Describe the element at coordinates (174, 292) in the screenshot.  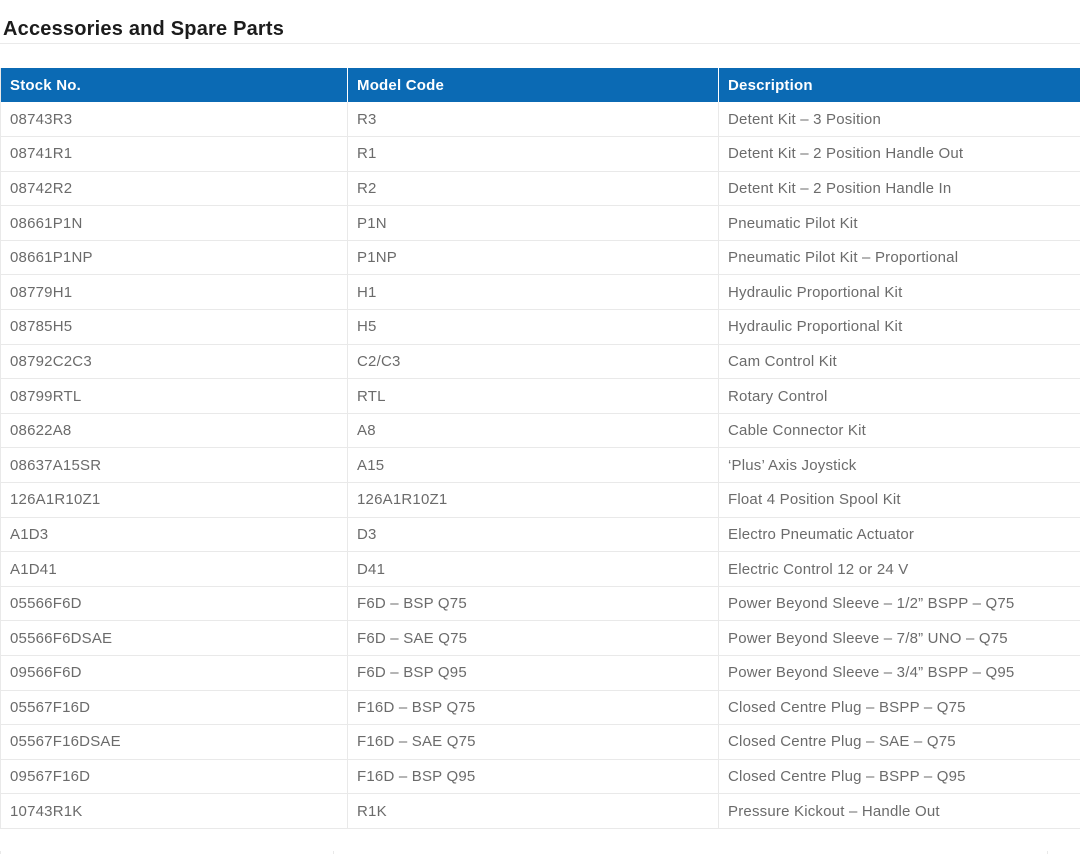
I see `stock-no-cell: 08779H1` at that location.